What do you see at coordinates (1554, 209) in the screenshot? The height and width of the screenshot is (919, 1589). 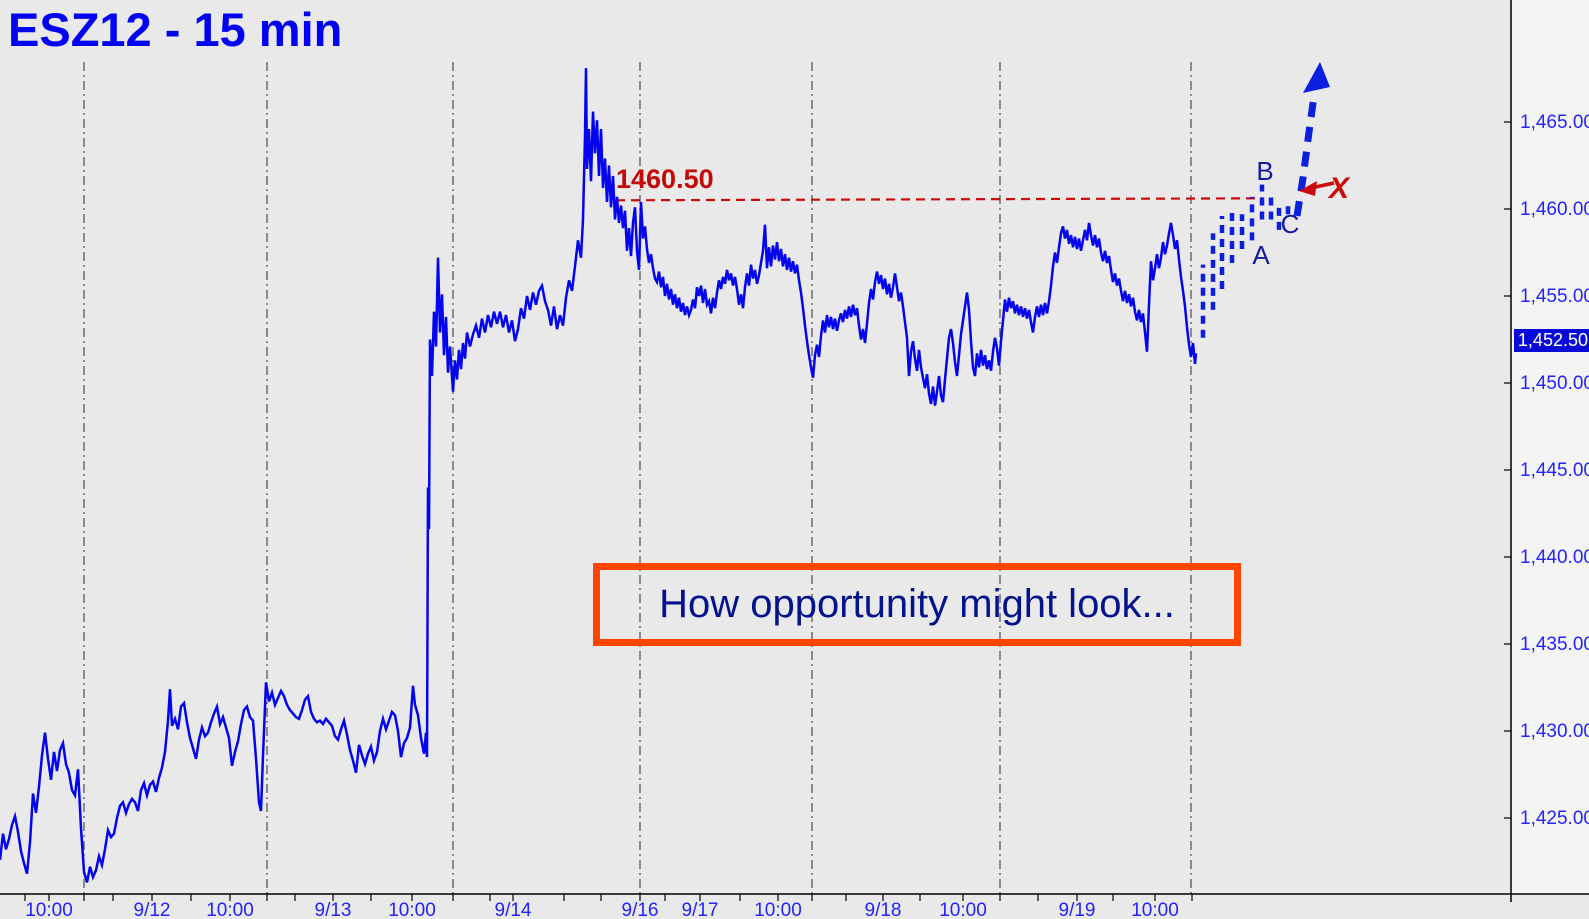 I see `y-axis-label: 1,460.00` at bounding box center [1554, 209].